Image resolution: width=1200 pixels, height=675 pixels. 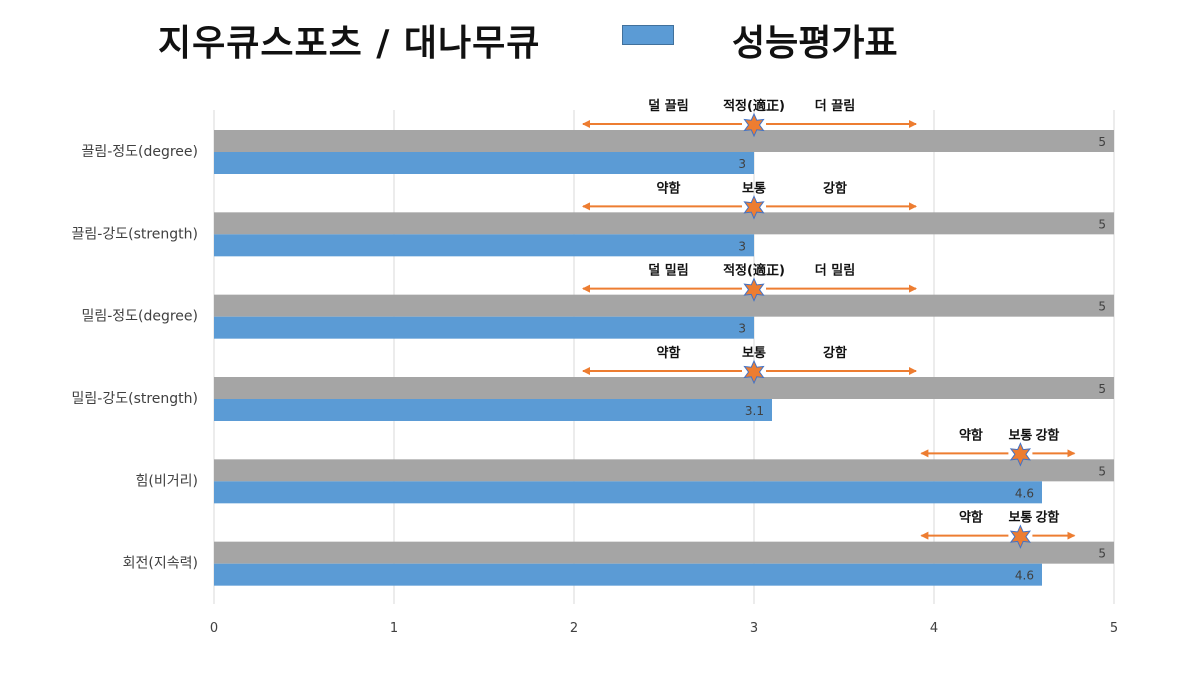 What do you see at coordinates (160, 564) in the screenshot?
I see `category-label: 회전(지속력)` at bounding box center [160, 564].